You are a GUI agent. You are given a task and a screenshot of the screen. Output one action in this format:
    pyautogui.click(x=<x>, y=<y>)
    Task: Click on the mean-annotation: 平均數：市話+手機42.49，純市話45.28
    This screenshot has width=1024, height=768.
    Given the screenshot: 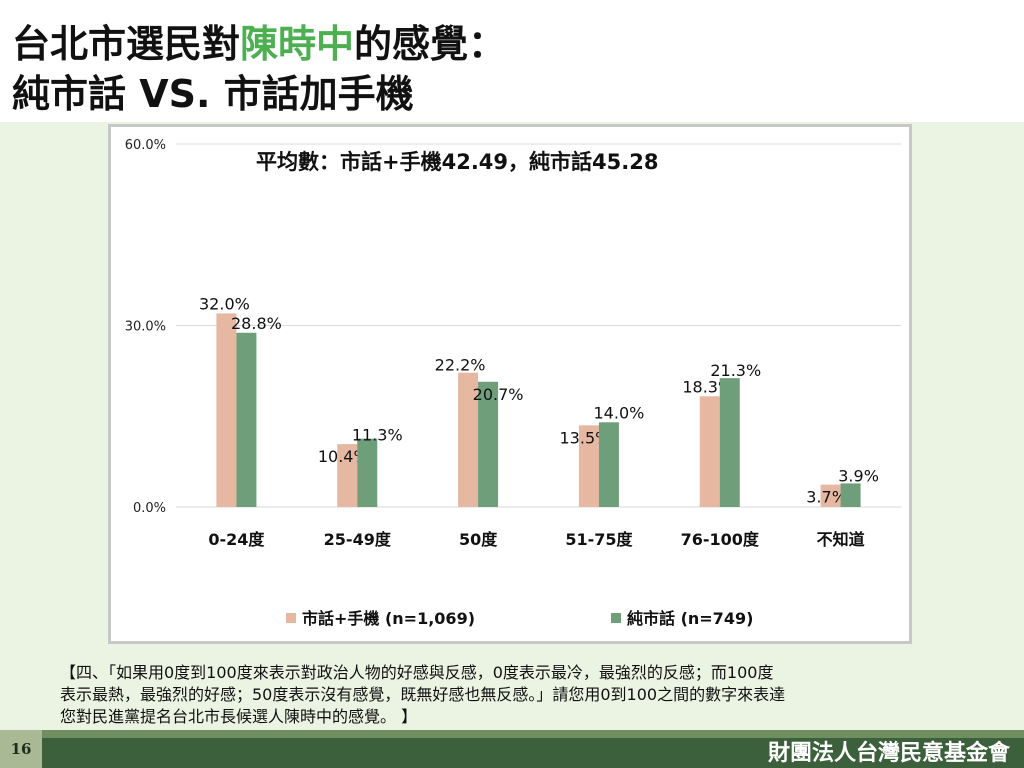 What is the action you would take?
    pyautogui.click(x=457, y=162)
    